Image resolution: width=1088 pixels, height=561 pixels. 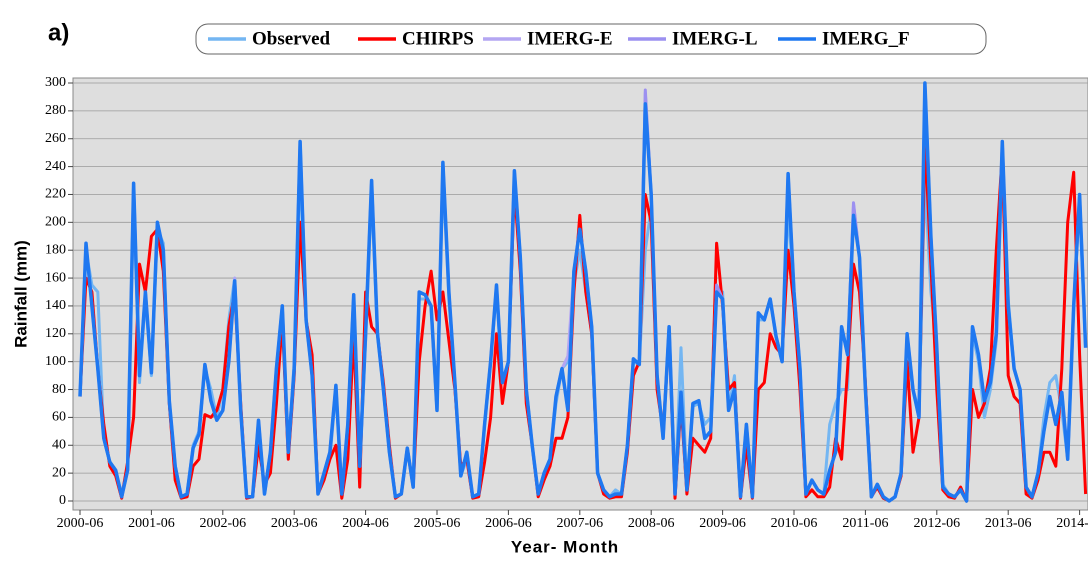 I want to click on legend-label: IMERG_F, so click(x=866, y=38).